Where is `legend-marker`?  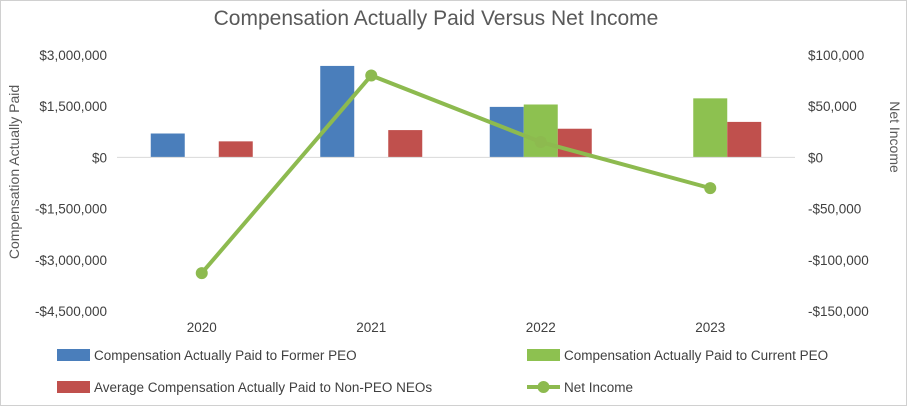 legend-marker is located at coordinates (543, 387).